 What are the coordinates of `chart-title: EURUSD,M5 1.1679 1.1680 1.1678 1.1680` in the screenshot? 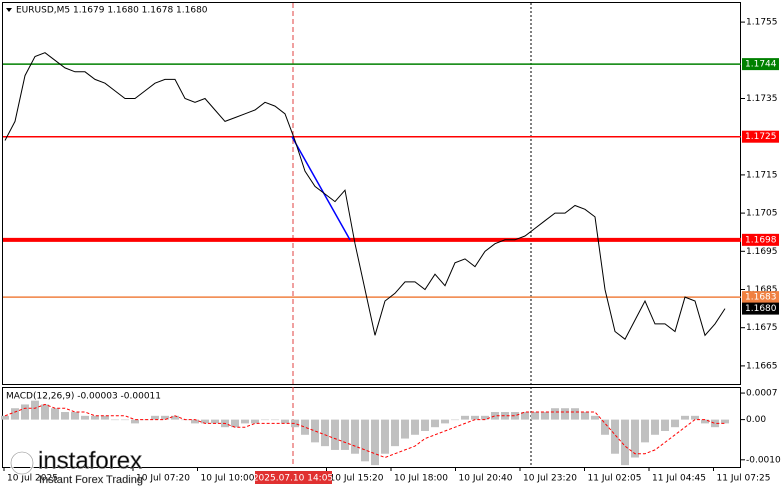 It's located at (112, 11).